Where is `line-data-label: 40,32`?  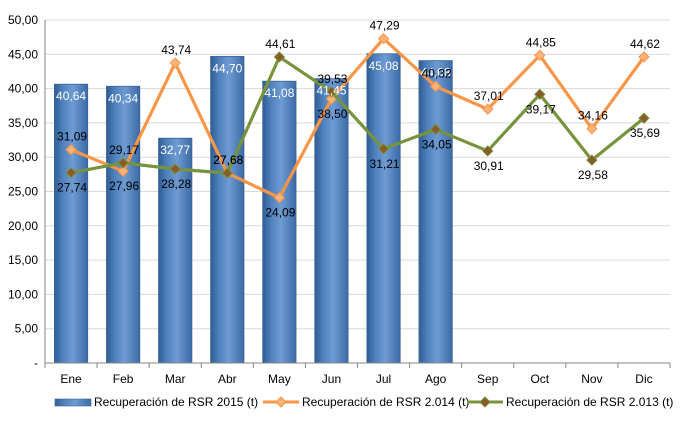 line-data-label: 40,32 is located at coordinates (437, 73).